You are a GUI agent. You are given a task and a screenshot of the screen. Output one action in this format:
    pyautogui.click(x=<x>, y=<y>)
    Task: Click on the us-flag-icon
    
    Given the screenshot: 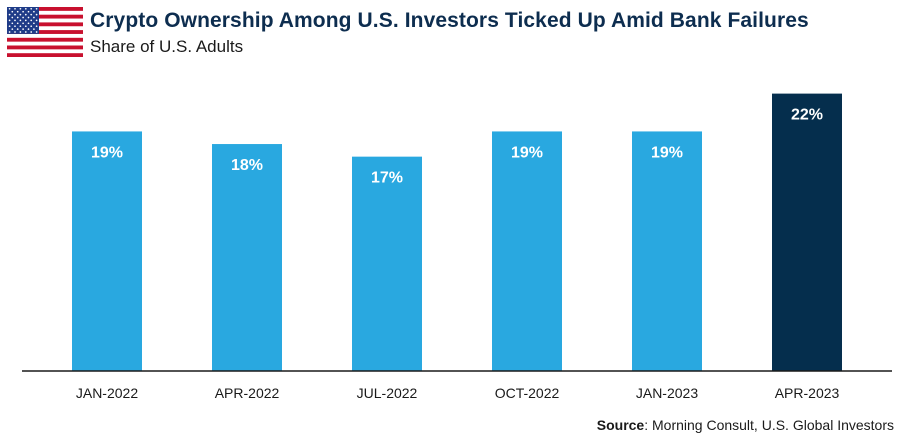 What is the action you would take?
    pyautogui.click(x=45, y=32)
    